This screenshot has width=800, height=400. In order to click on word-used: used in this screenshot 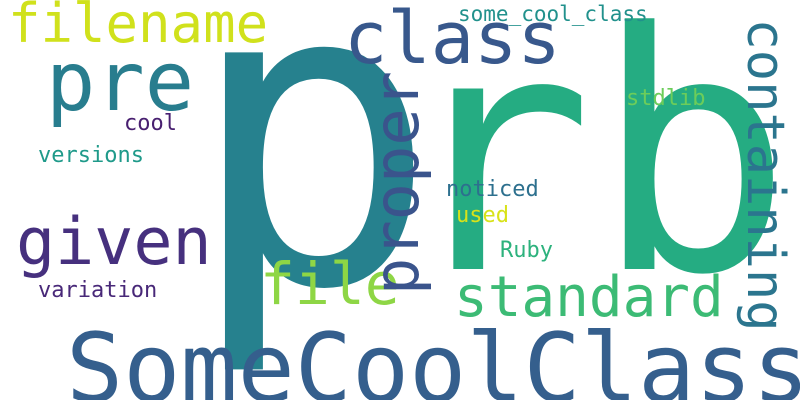, I will do `click(482, 215)`.